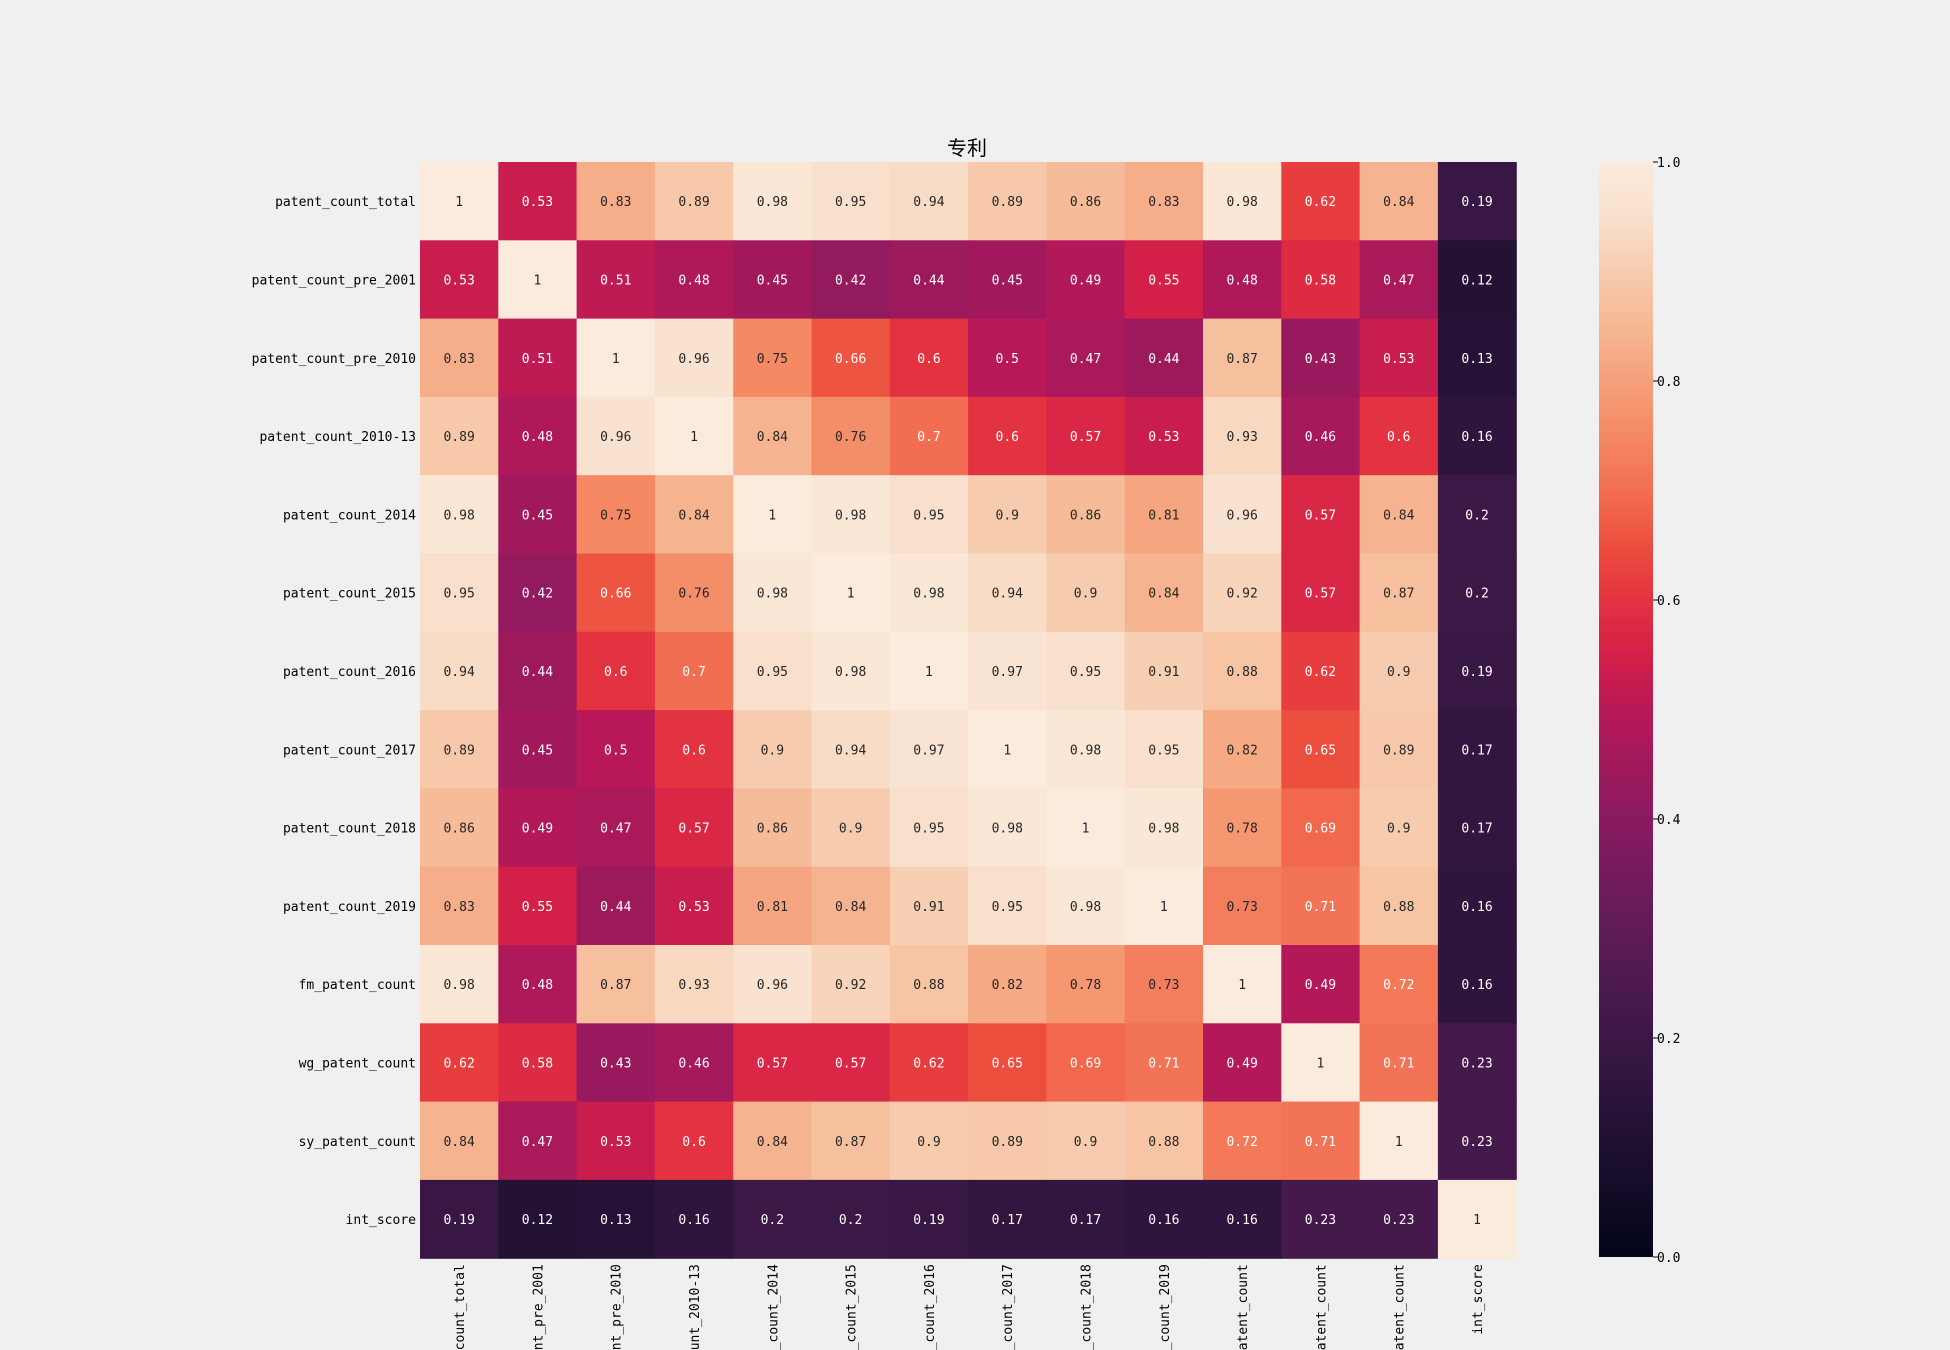 The height and width of the screenshot is (1350, 1950). Describe the element at coordinates (357, 1063) in the screenshot. I see `y-tick-label: wg_patent_count` at that location.